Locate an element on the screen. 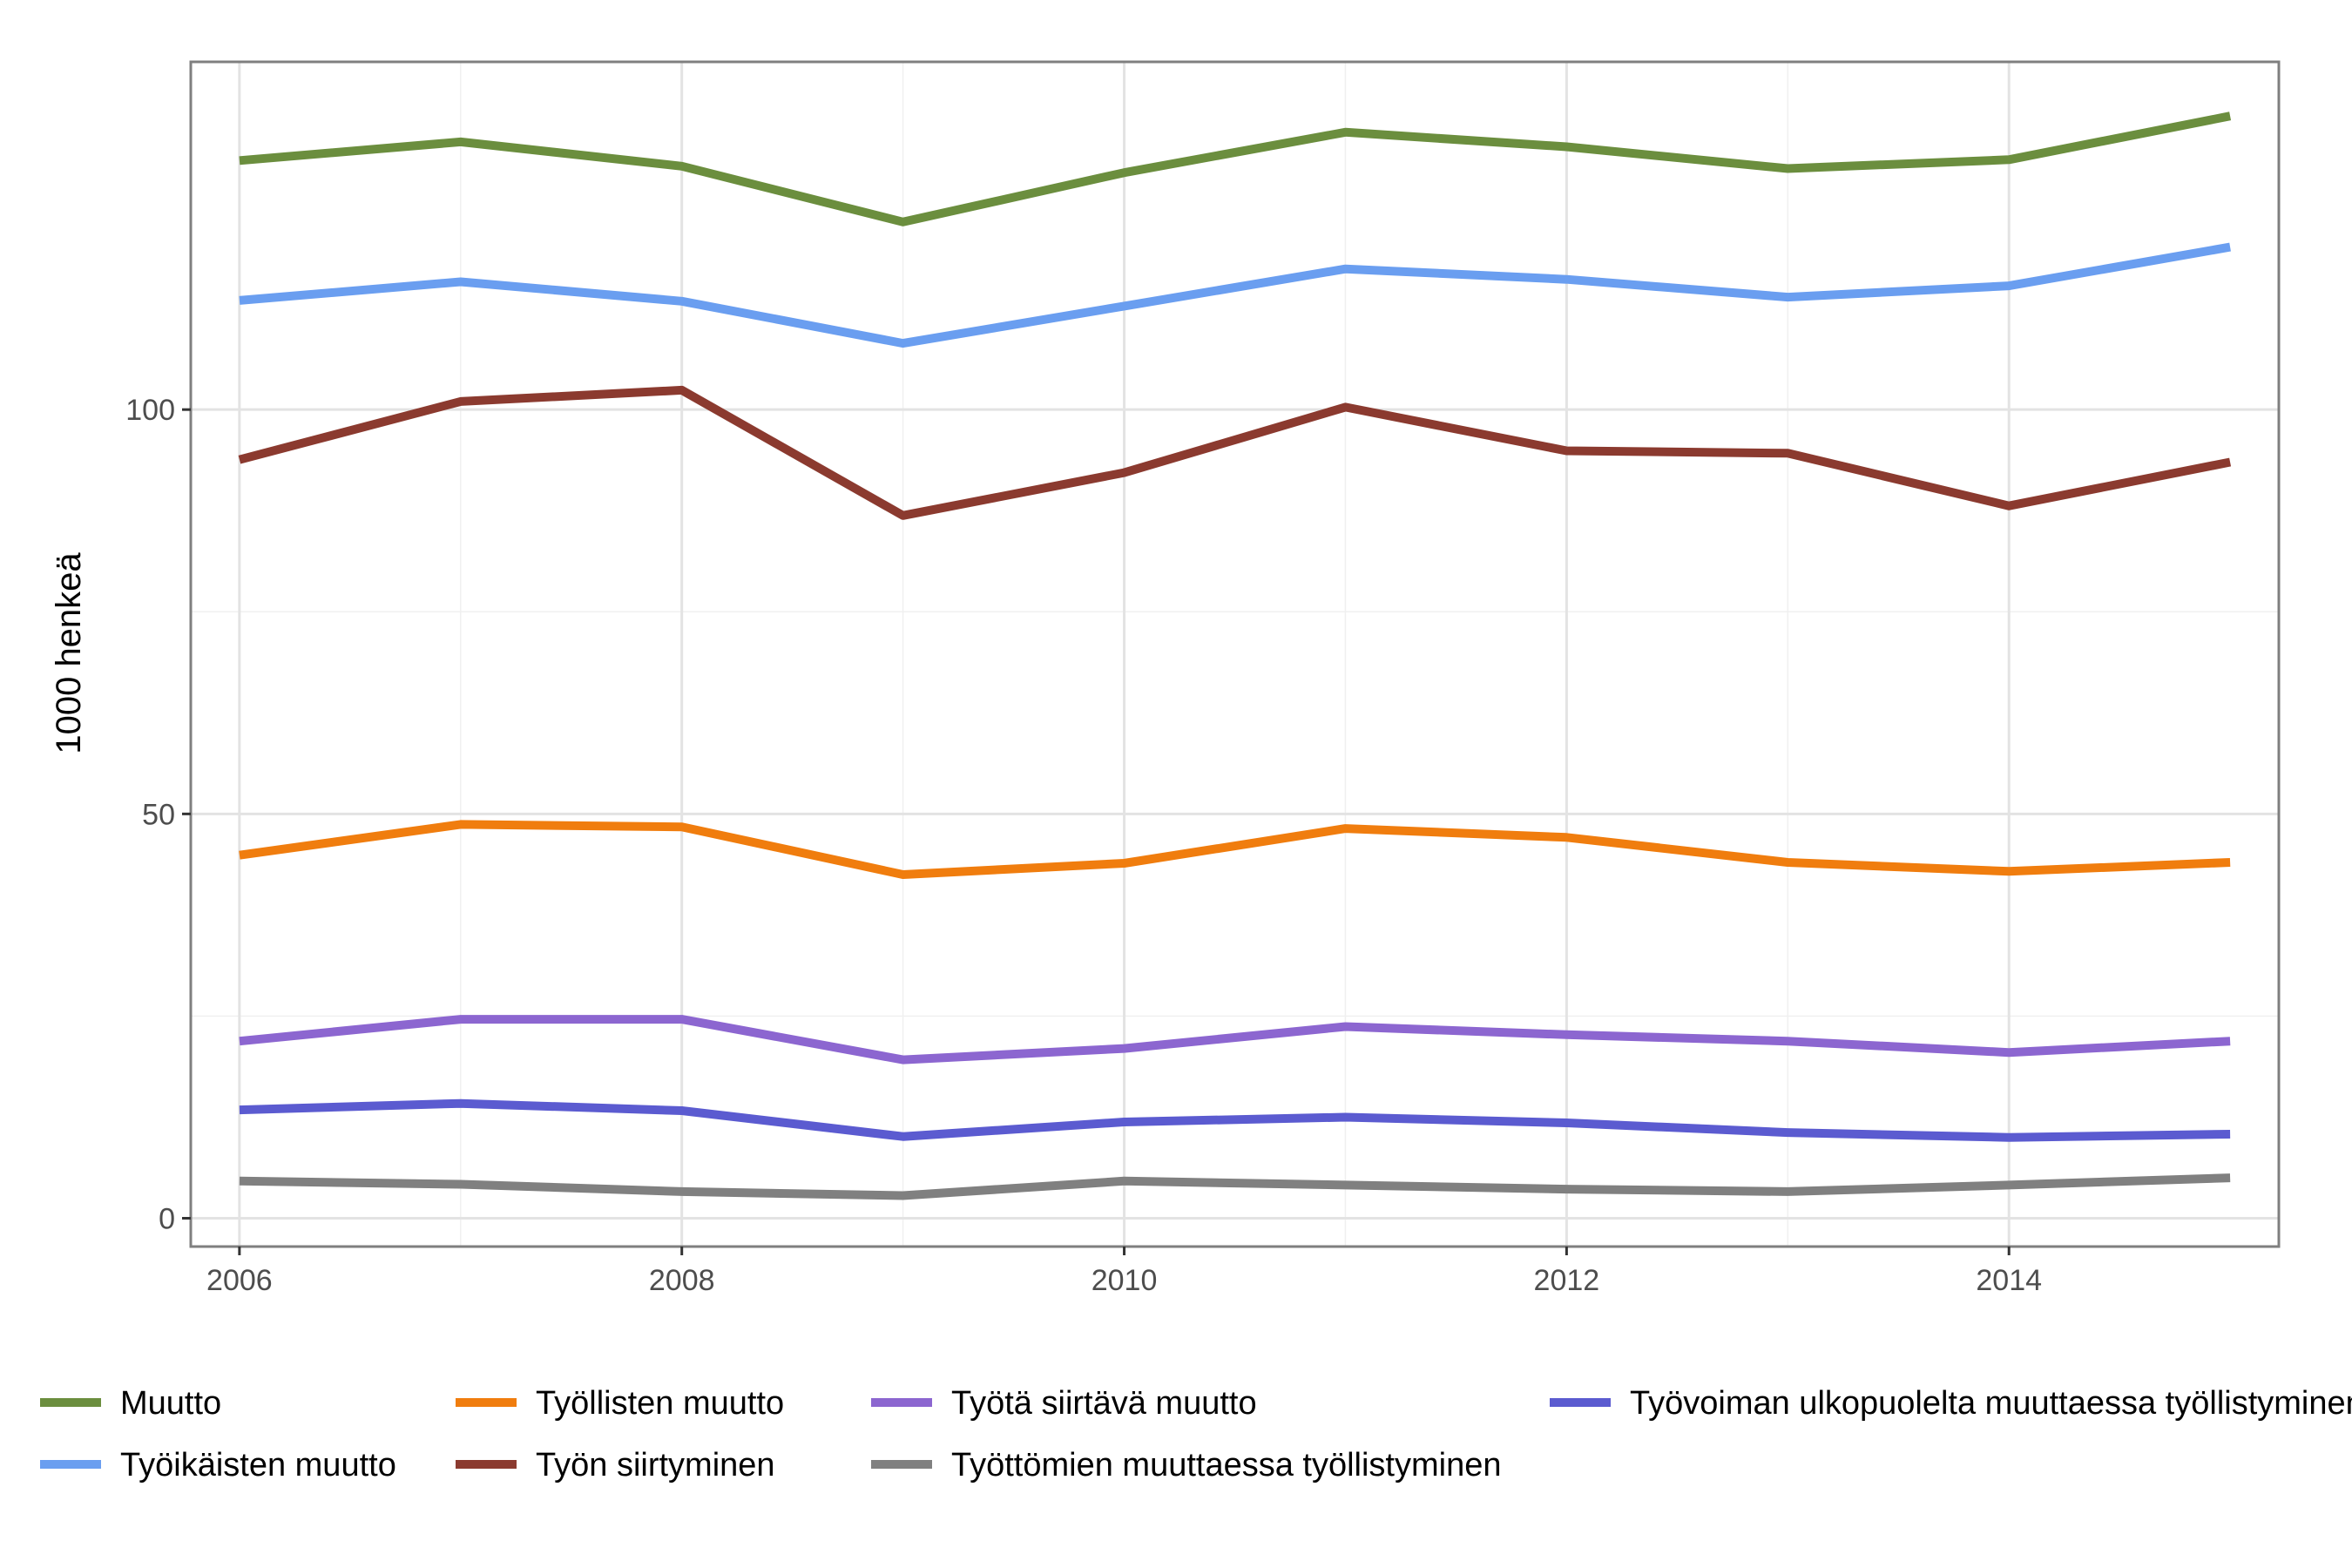  legend-label-5: Työtä siirtävä muutto is located at coordinates (1104, 1403).